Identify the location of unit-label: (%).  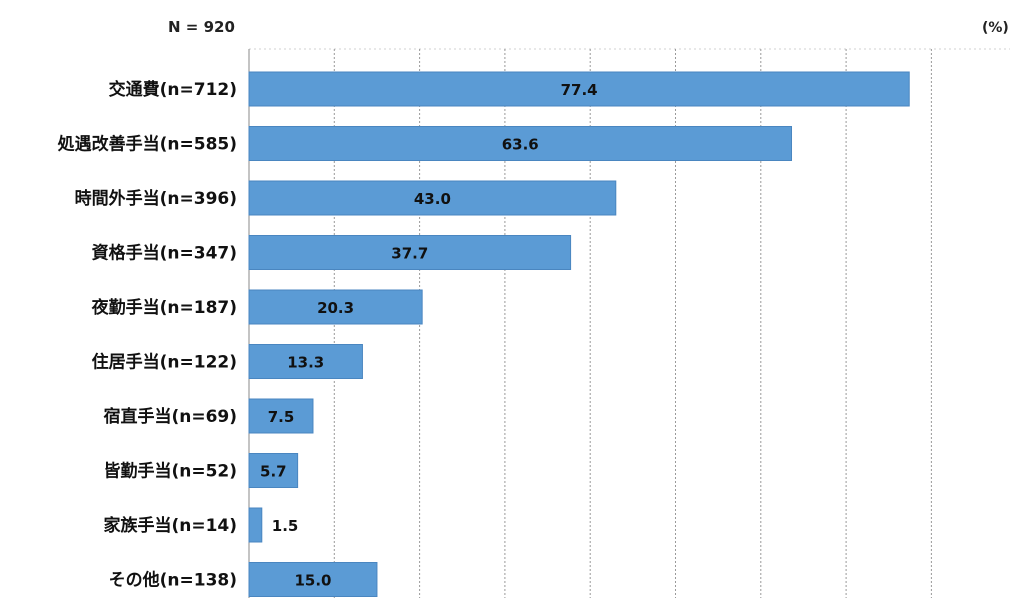
(995, 28).